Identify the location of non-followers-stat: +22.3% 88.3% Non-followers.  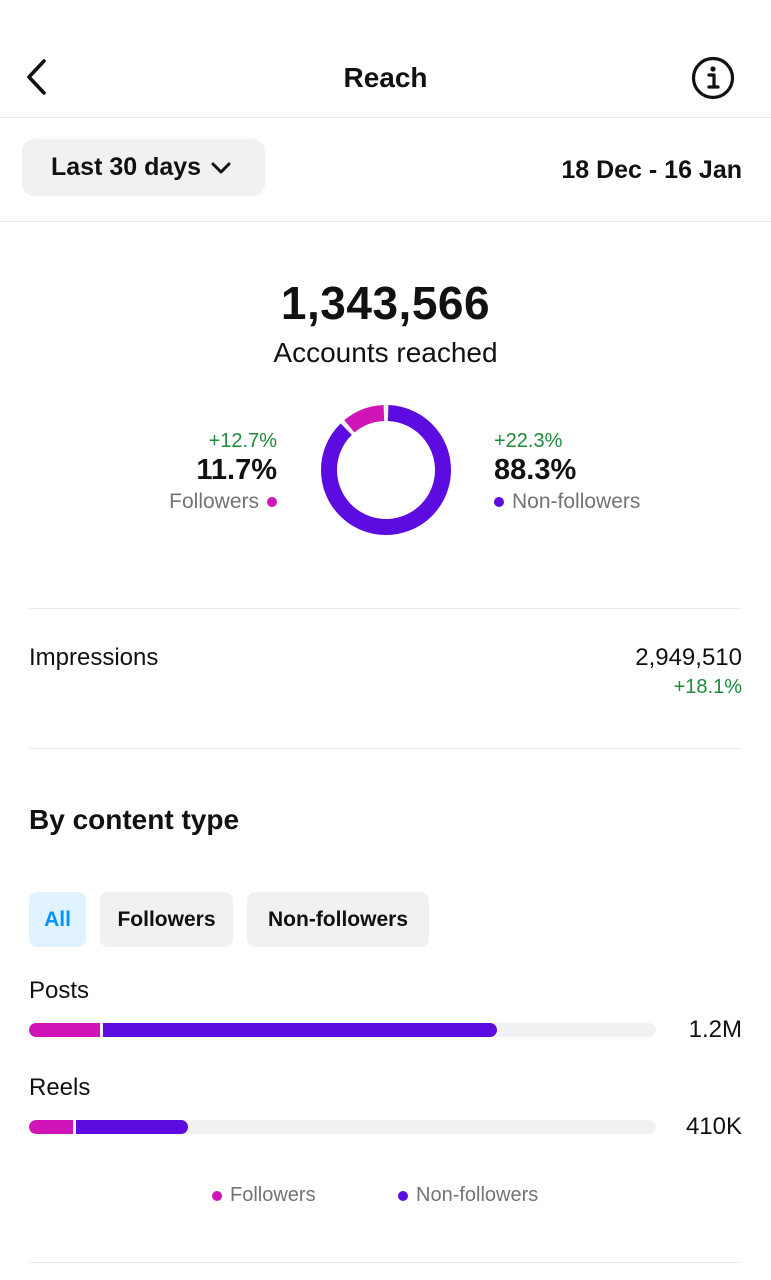
(567, 473).